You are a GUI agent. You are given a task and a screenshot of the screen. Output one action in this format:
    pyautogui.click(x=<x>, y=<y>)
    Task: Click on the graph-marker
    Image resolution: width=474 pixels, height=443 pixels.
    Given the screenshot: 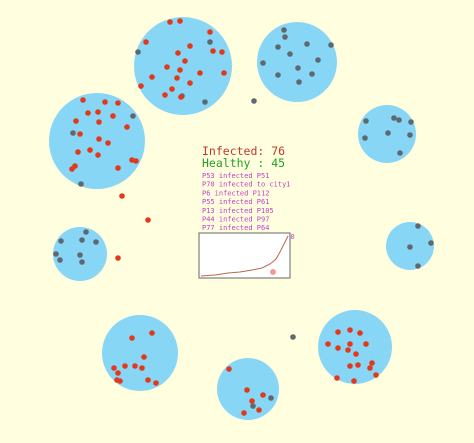 What is the action you would take?
    pyautogui.click(x=273, y=272)
    